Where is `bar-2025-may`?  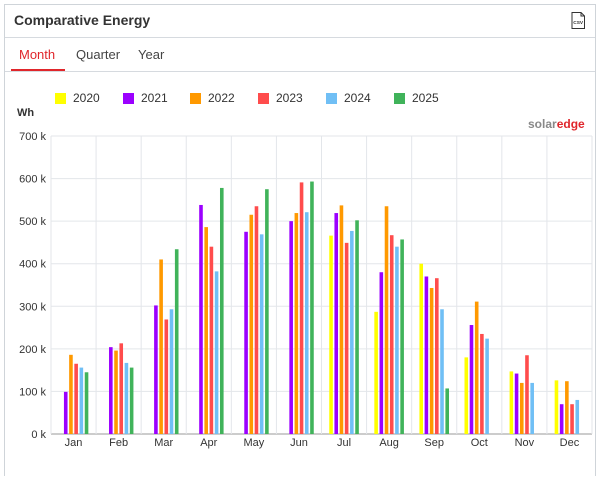
bar-2025-may is located at coordinates (267, 311).